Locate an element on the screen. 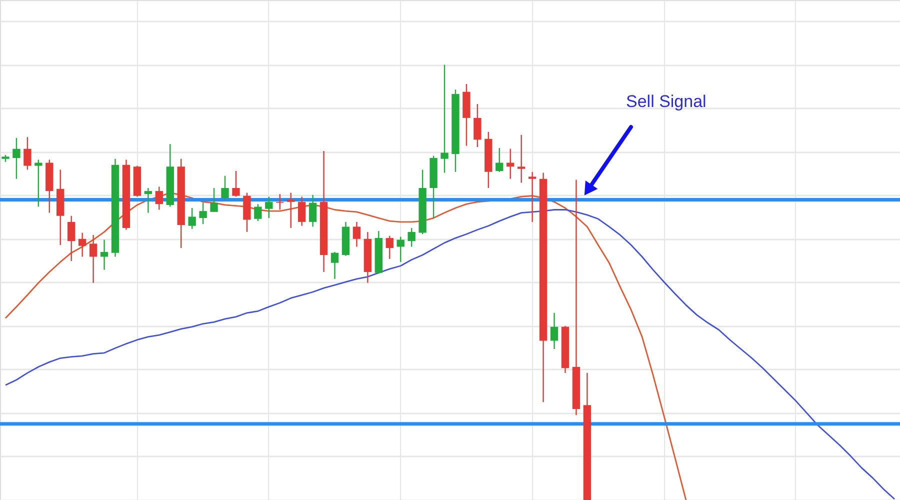 This screenshot has height=500, width=900. annotation: Sell Signal is located at coordinates (666, 101).